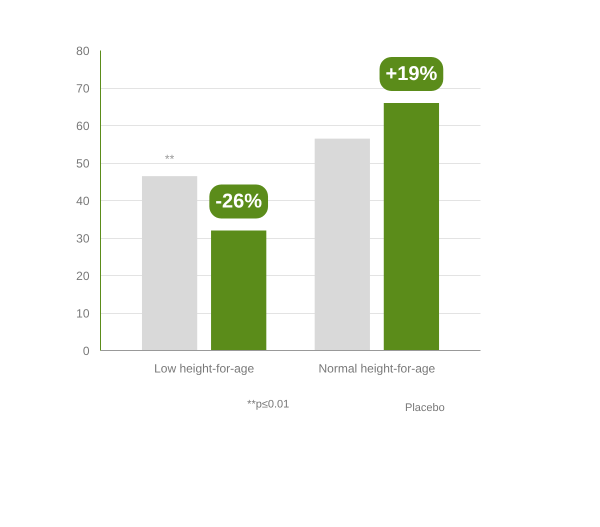 This screenshot has width=600, height=527. What do you see at coordinates (268, 404) in the screenshot?
I see `text: **p≤0.01` at bounding box center [268, 404].